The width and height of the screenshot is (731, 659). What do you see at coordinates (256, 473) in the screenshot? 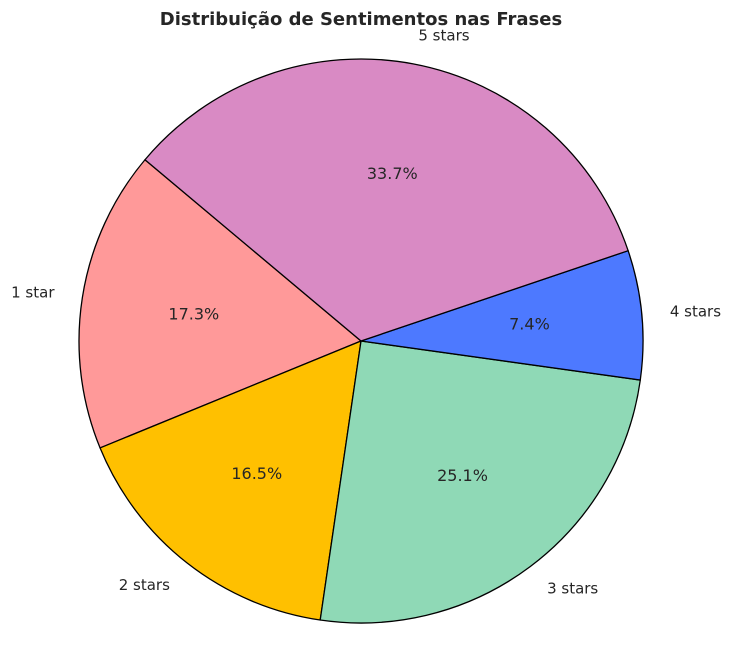
I see `percent-label-2-stars: 16.5%` at bounding box center [256, 473].